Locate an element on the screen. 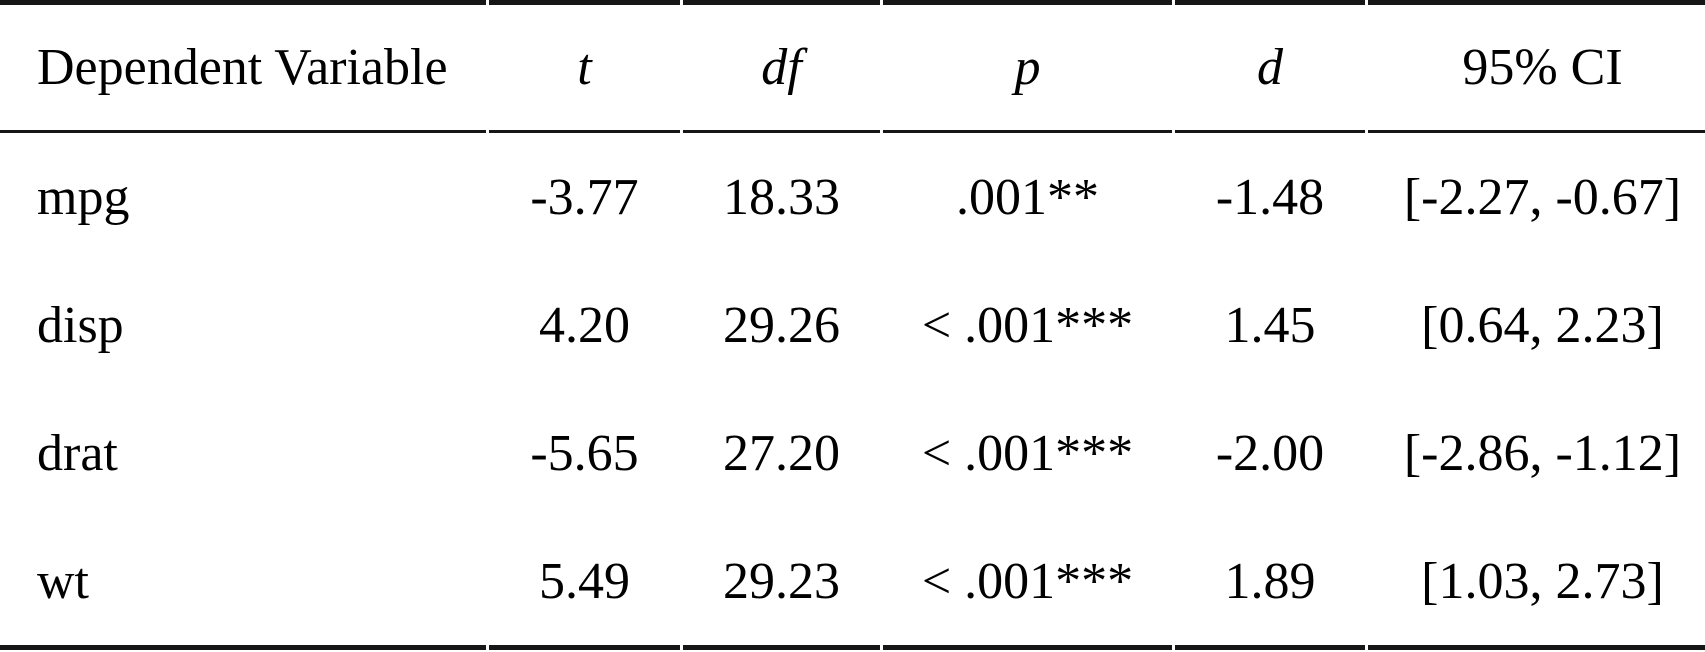 Image resolution: width=1705 pixels, height=652 pixels. column-header-t: t is located at coordinates (584, 66).